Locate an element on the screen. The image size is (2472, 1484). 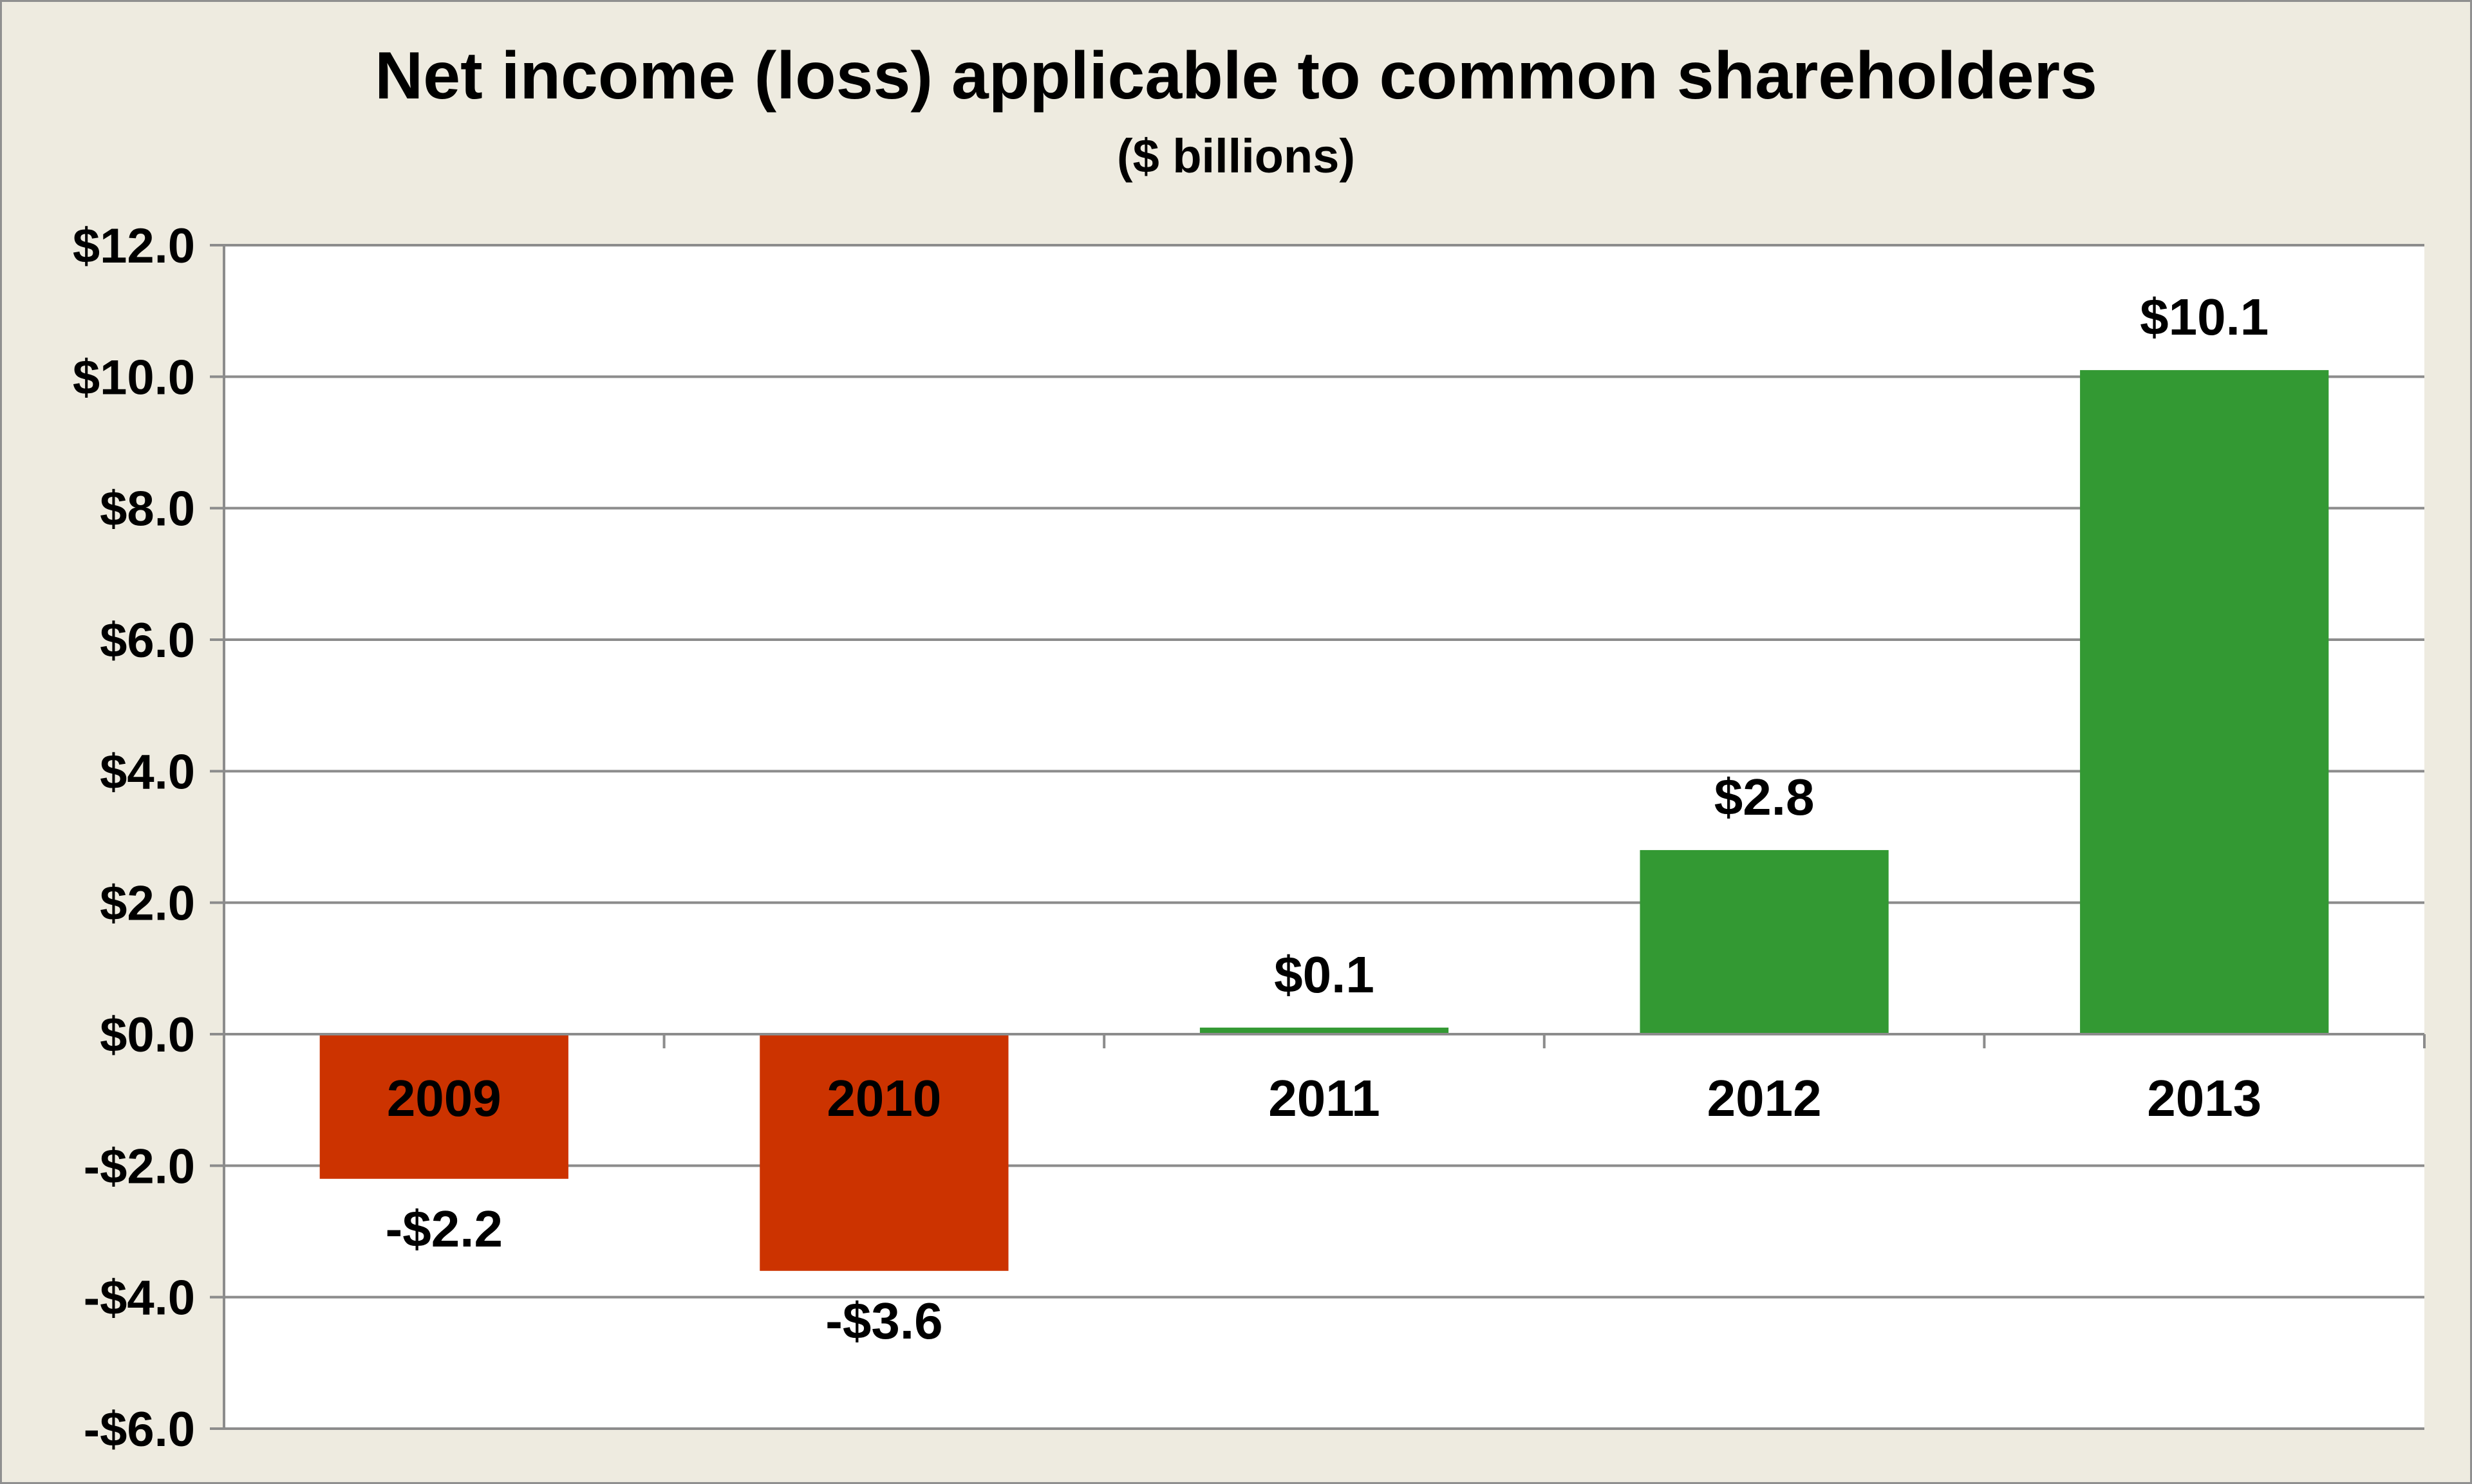
y-tick-label: -$6.0 is located at coordinates (139, 1430).